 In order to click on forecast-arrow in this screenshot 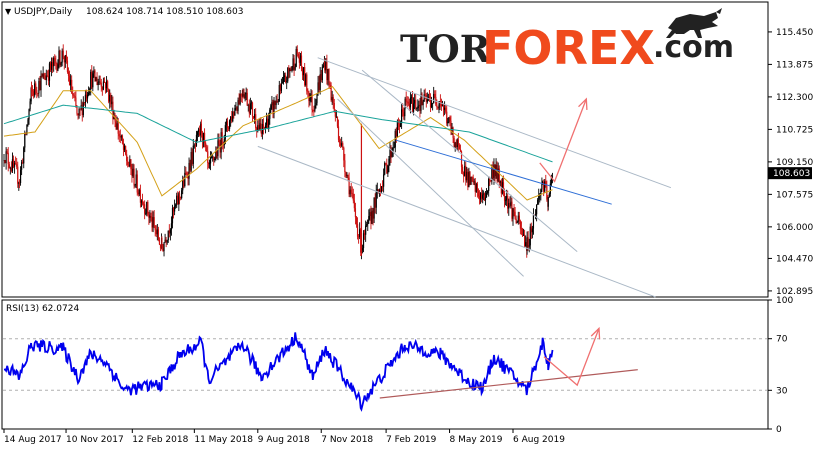, I will do `click(563, 140)`.